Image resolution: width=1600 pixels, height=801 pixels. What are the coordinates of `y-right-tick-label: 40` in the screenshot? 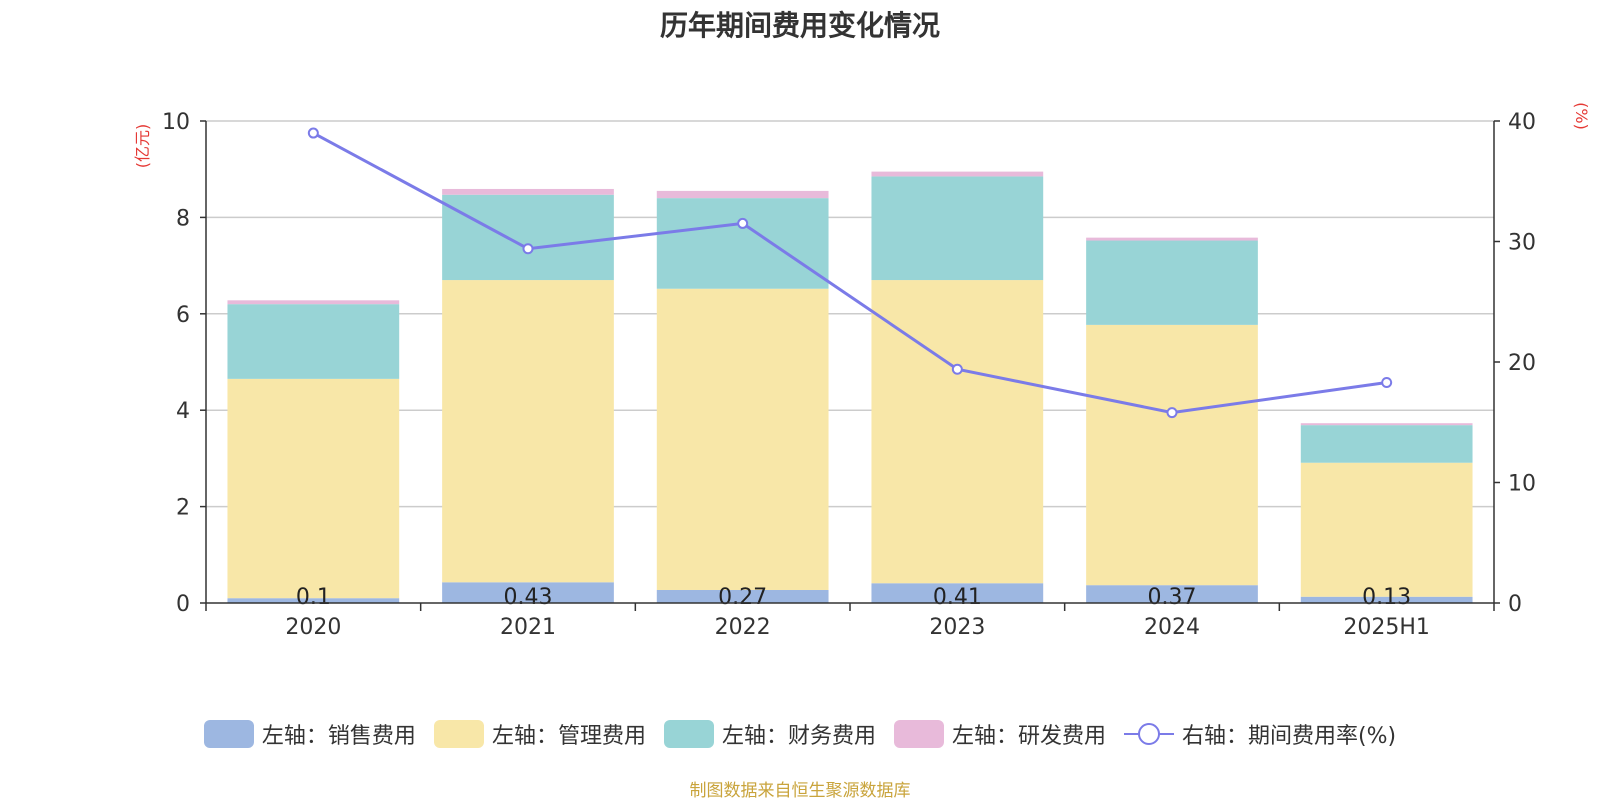 It's located at (1522, 122).